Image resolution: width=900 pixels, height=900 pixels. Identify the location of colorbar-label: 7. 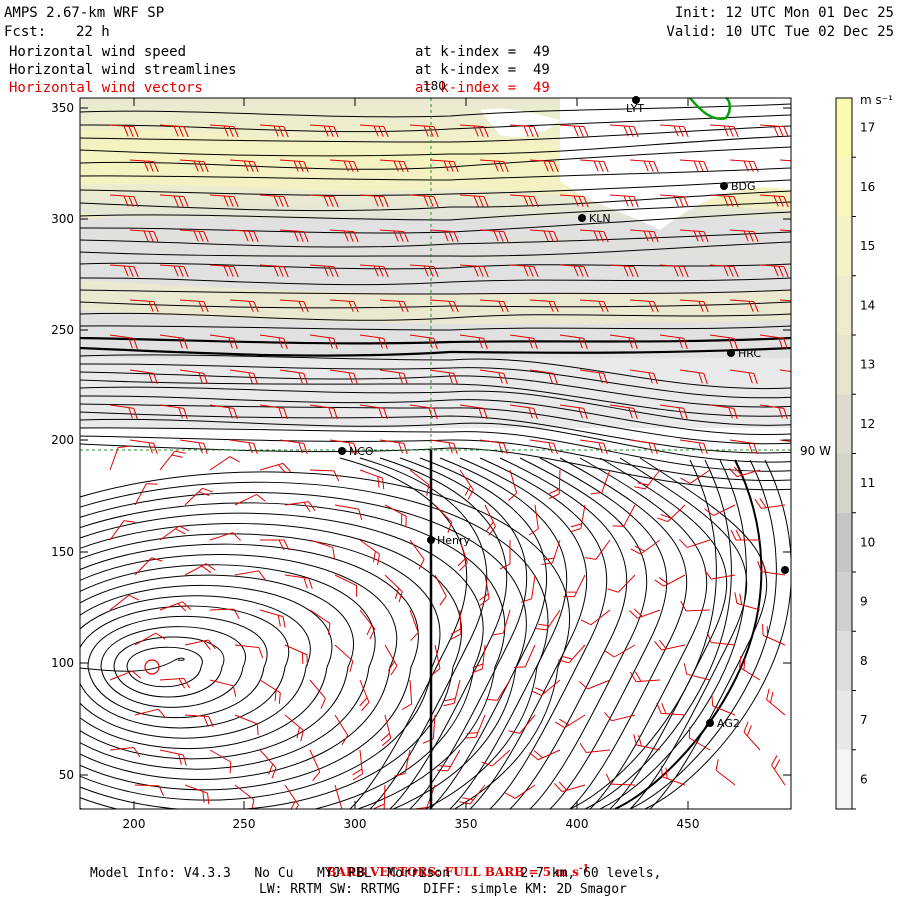
(864, 720).